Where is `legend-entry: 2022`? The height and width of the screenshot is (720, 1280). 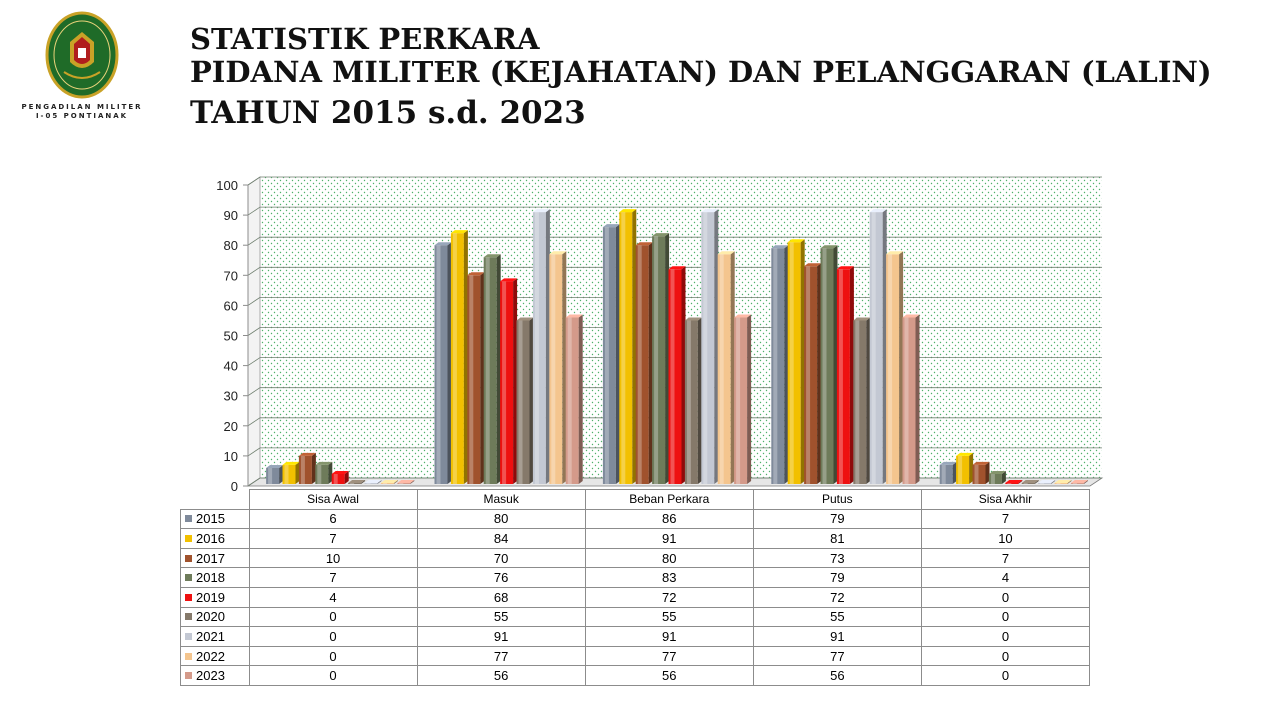
legend-entry: 2022 is located at coordinates (215, 656).